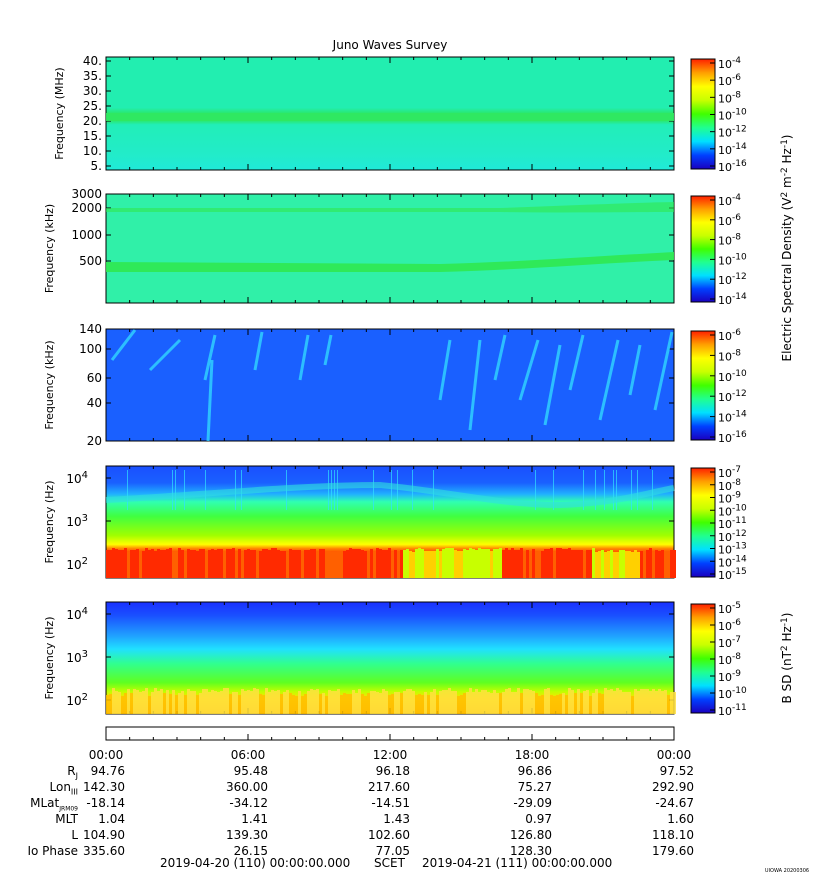 This screenshot has height=880, width=815. I want to click on y-tick-label: 10., so click(92, 151).